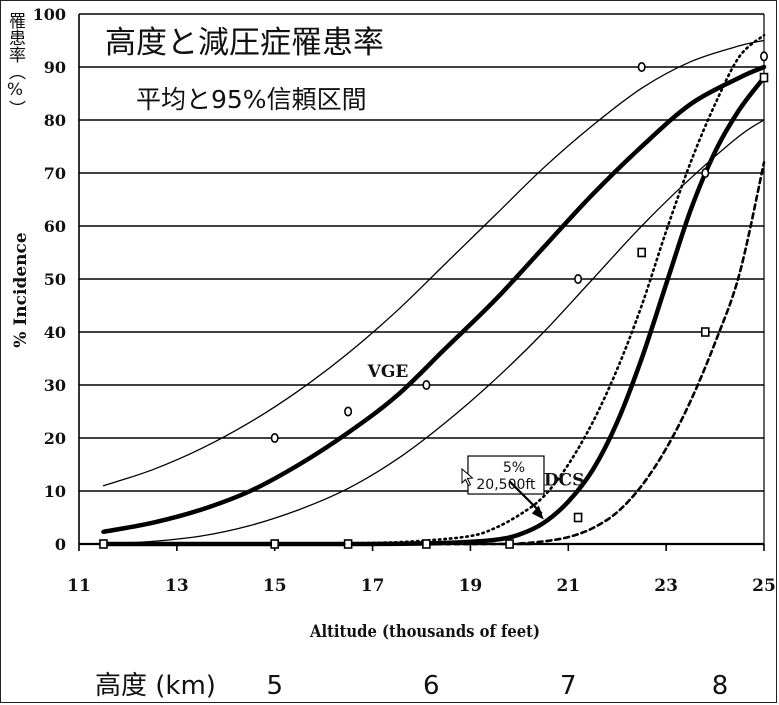 The width and height of the screenshot is (779, 705). I want to click on y-tick-label: 30, so click(55, 385).